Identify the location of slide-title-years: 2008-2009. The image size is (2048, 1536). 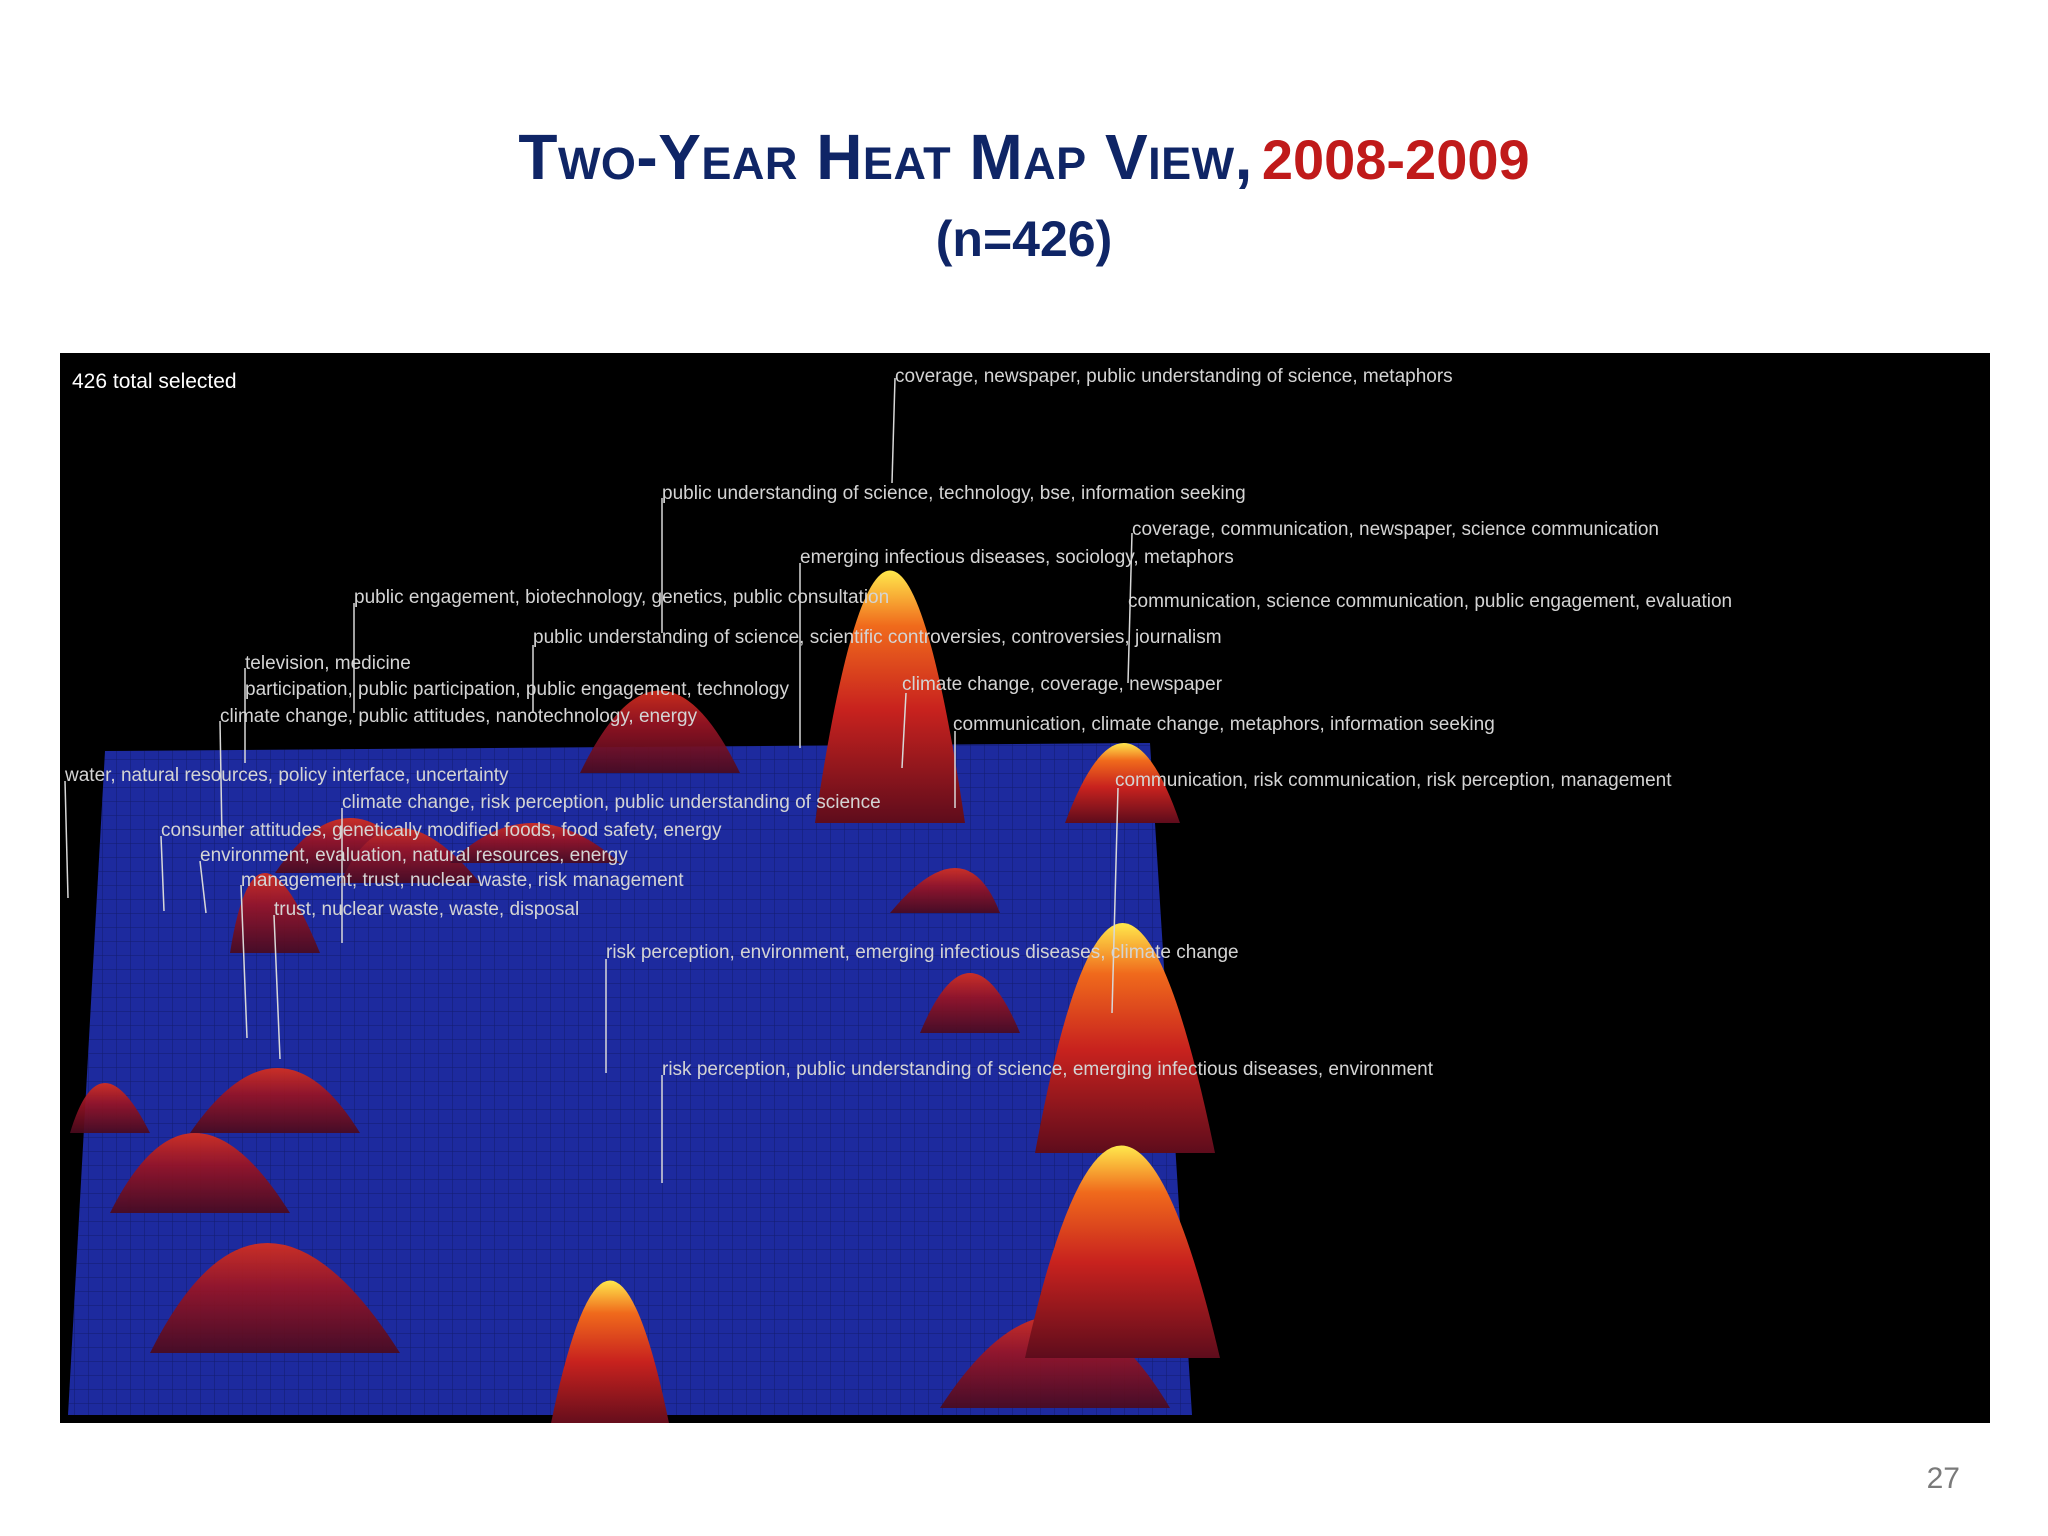
(1395, 159).